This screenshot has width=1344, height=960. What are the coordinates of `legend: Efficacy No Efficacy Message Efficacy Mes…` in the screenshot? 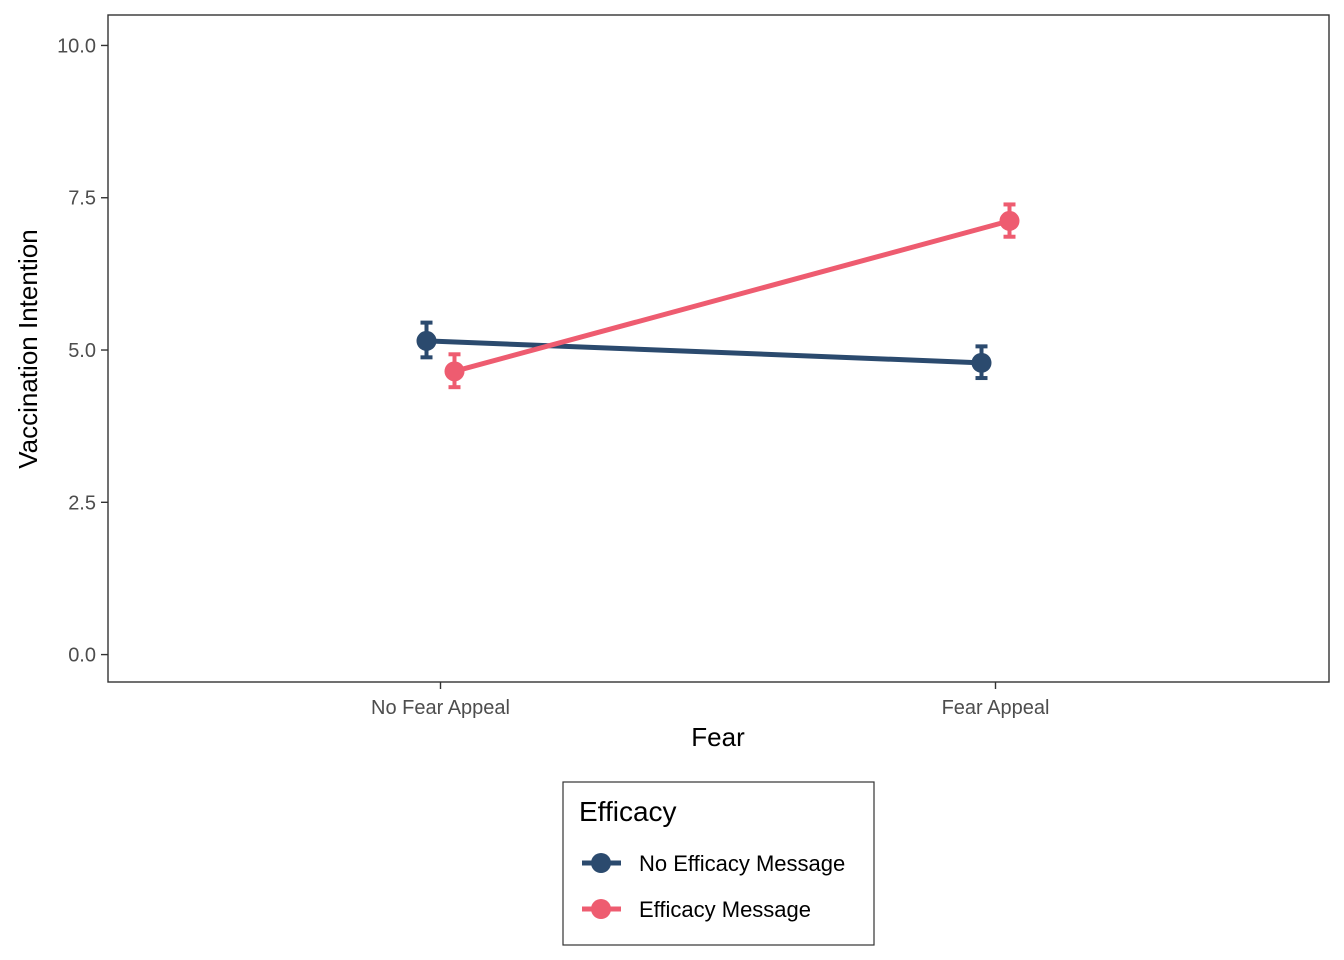 It's located at (718, 863).